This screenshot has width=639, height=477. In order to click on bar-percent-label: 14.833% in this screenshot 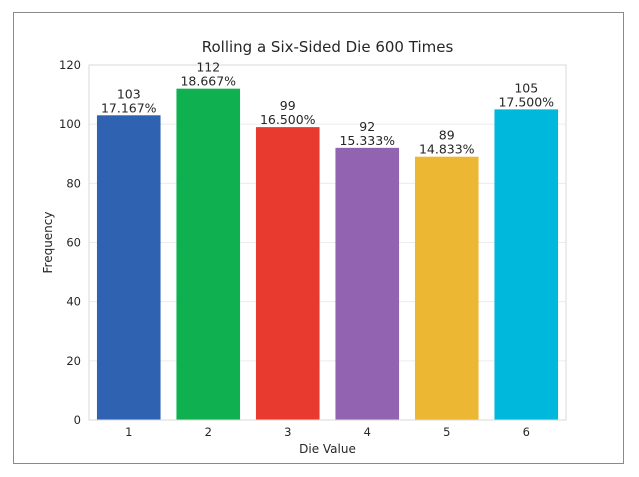, I will do `click(447, 149)`.